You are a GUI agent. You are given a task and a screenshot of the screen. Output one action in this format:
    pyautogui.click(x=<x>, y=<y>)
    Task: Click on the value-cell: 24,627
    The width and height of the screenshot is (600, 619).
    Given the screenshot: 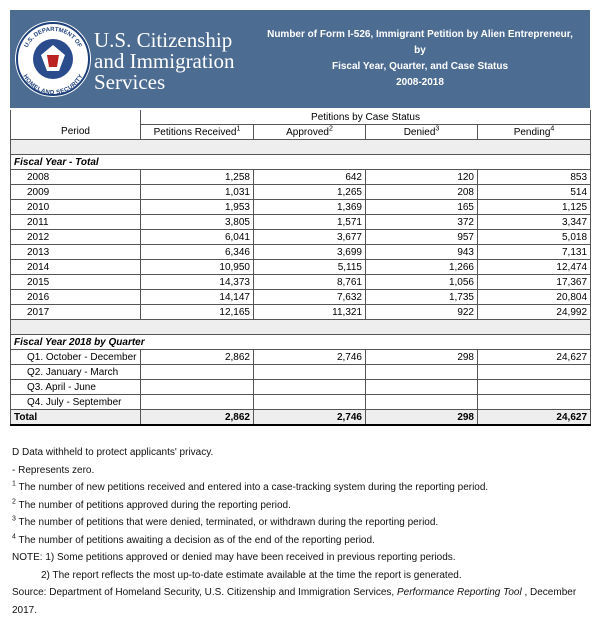 What is the action you would take?
    pyautogui.click(x=534, y=357)
    